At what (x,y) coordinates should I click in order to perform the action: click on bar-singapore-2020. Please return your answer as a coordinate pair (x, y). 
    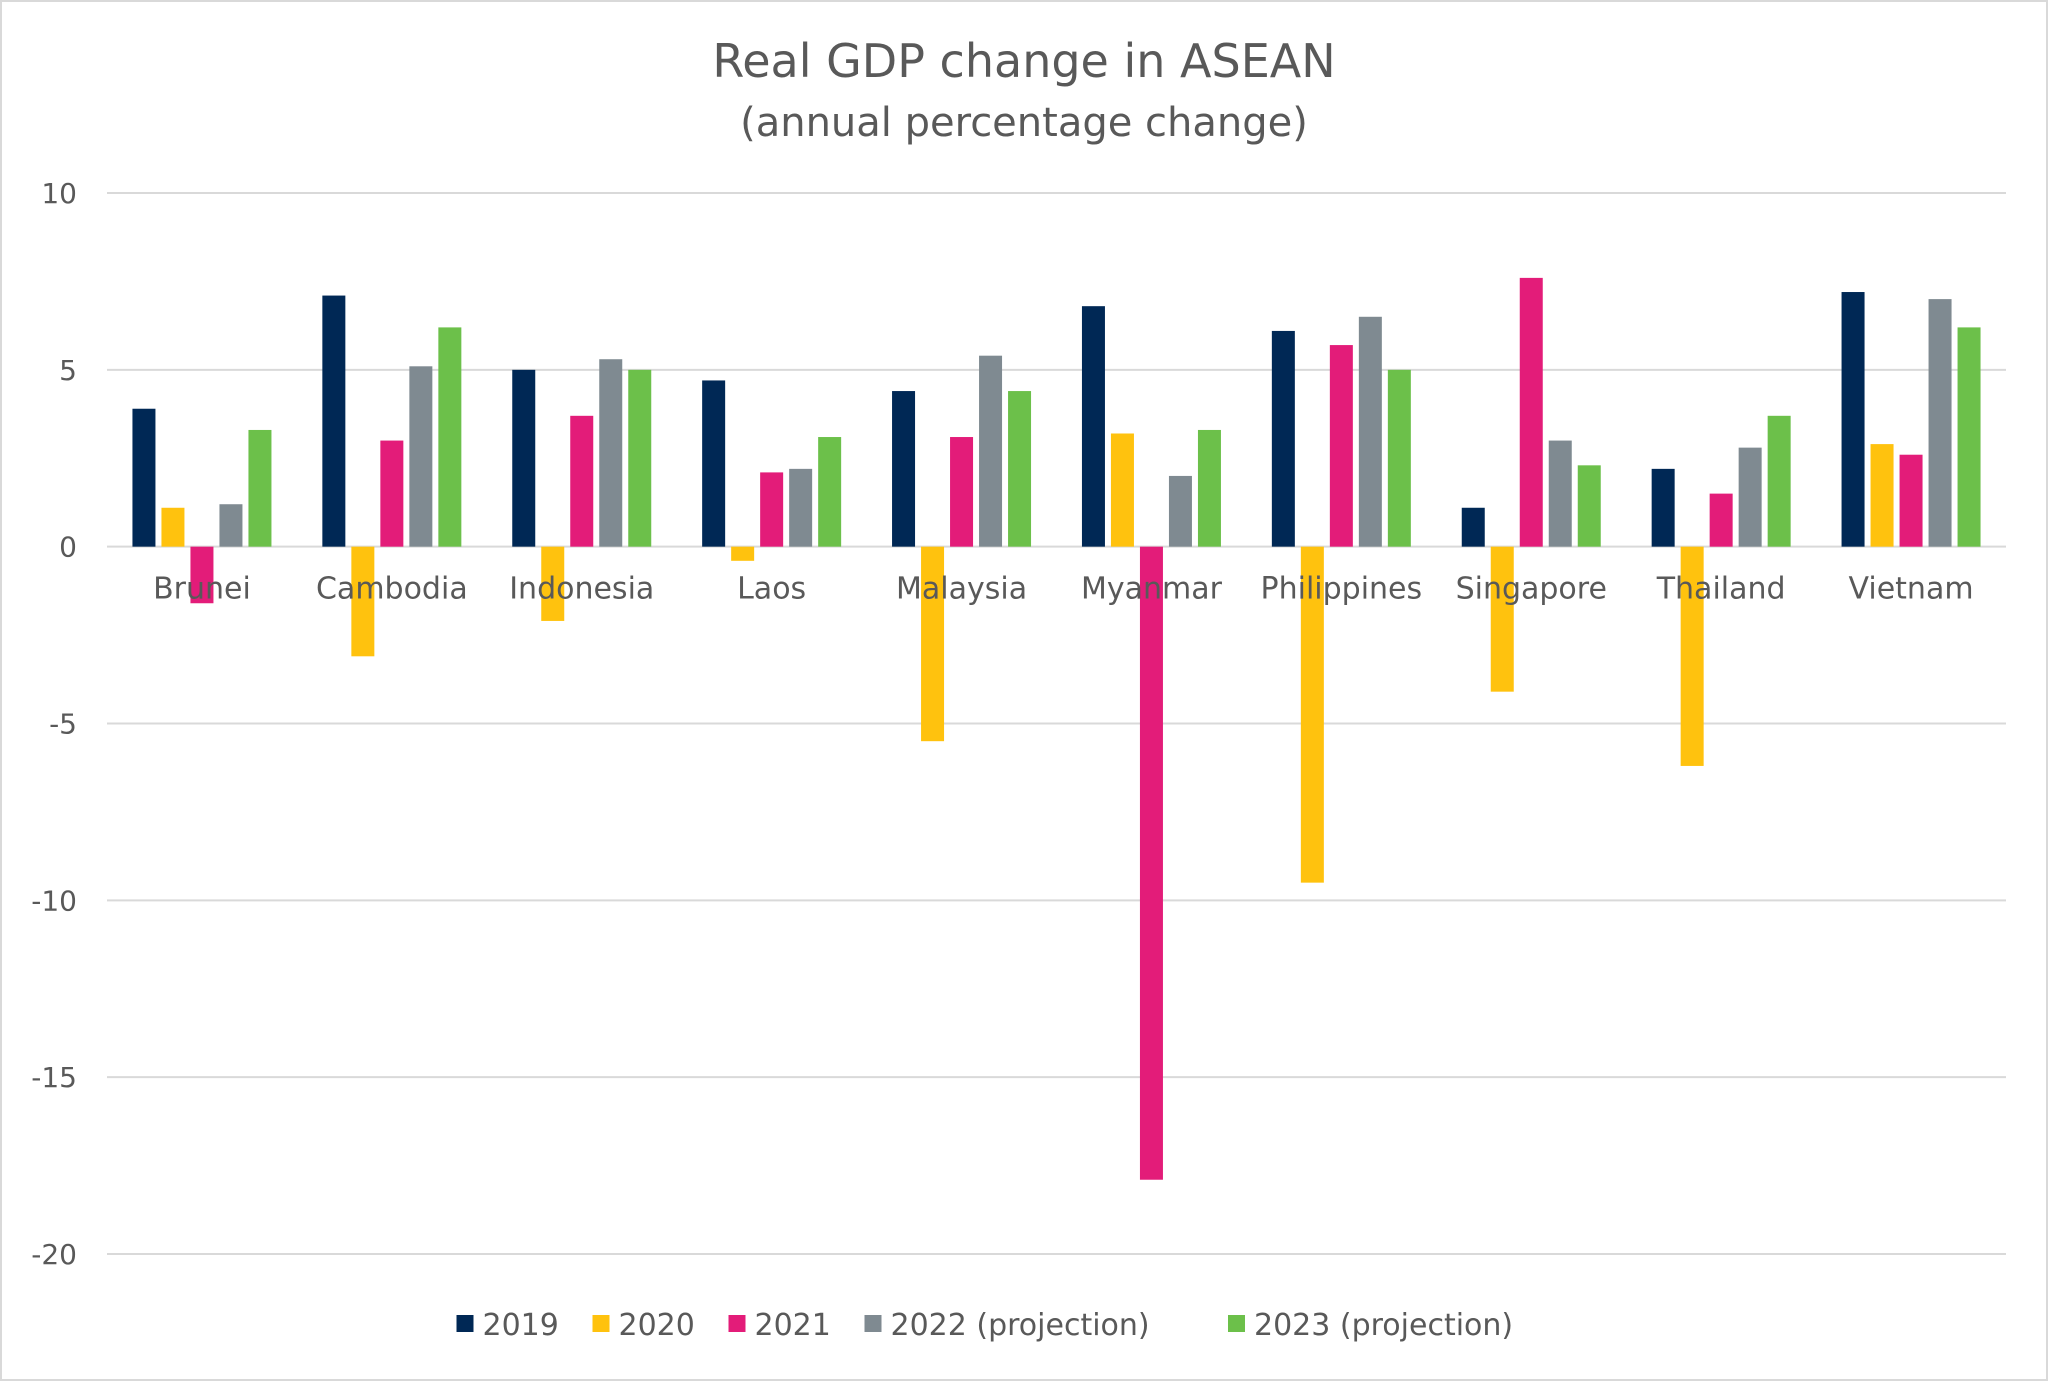
    Looking at the image, I should click on (1502, 619).